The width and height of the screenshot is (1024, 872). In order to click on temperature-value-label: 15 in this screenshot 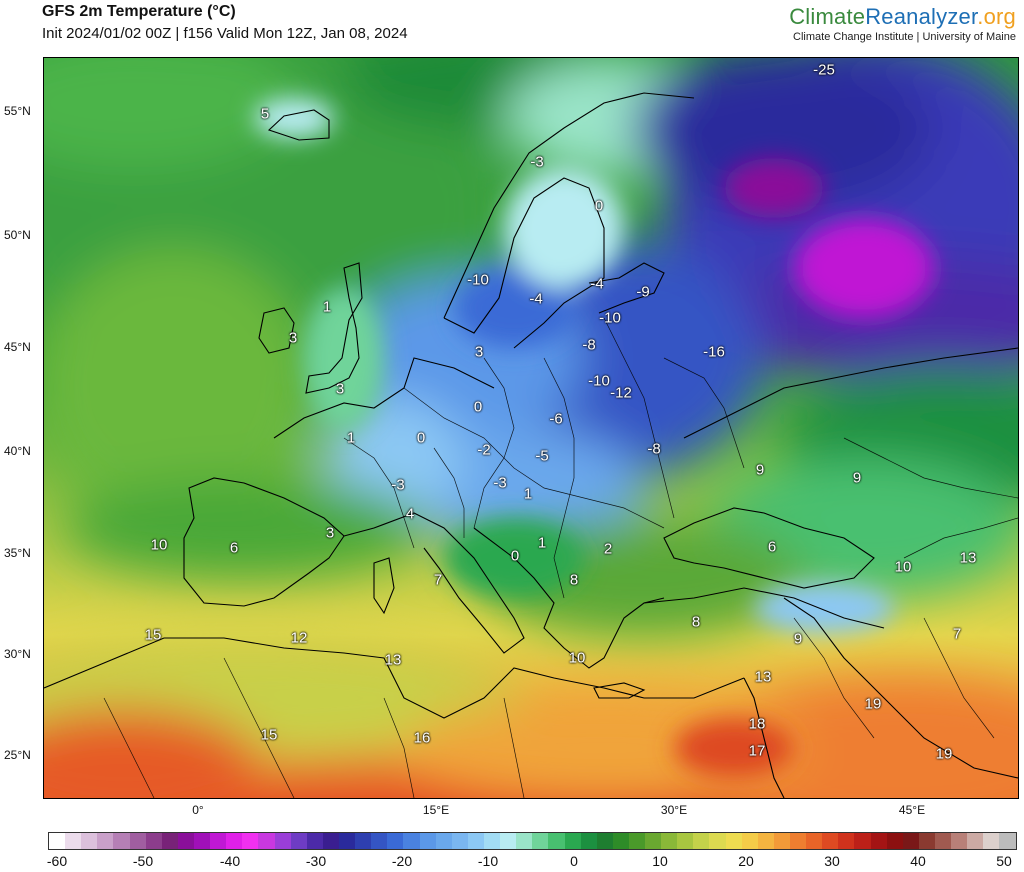, I will do `click(269, 735)`.